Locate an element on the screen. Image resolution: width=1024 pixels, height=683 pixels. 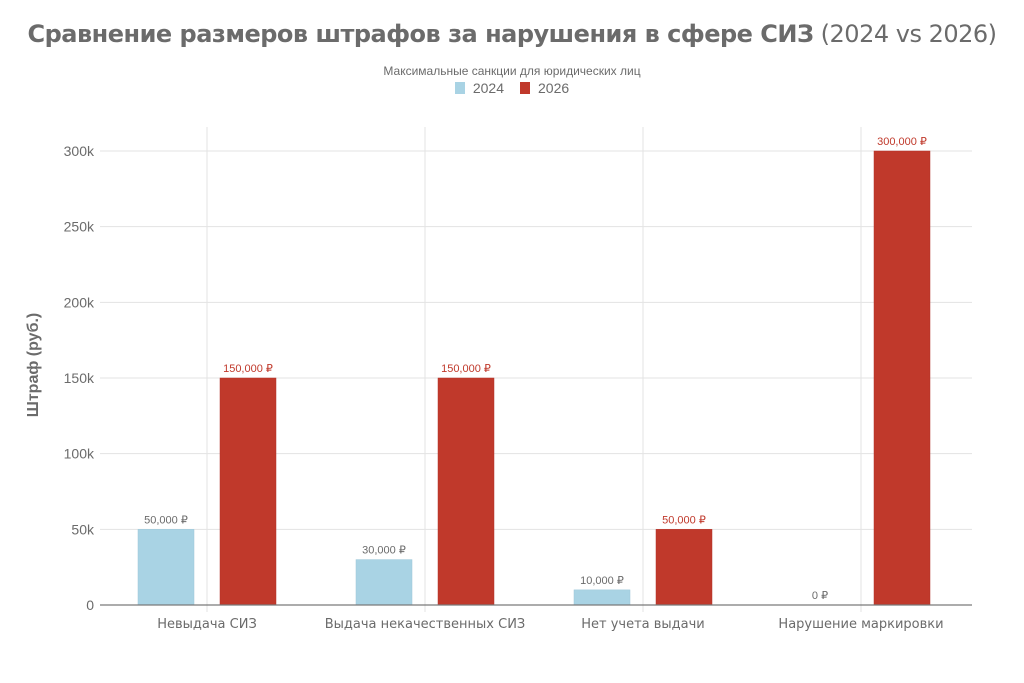
legend: 2024 2026 is located at coordinates (512, 88).